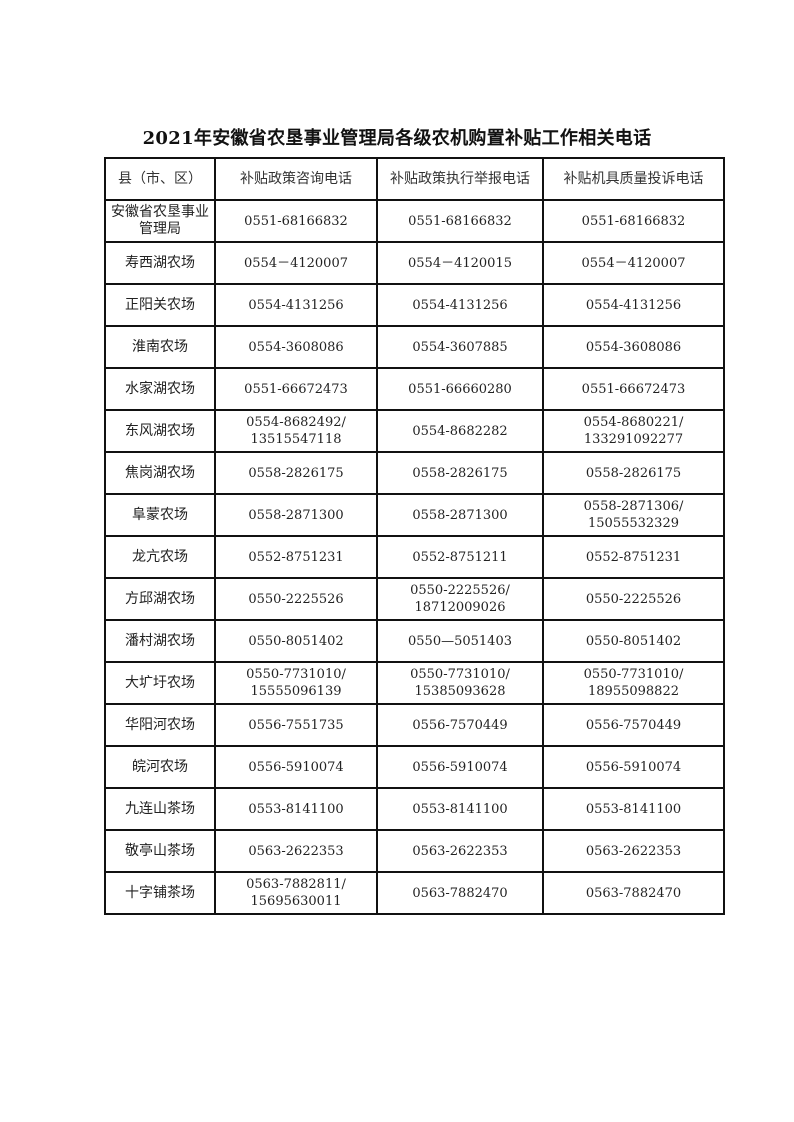 Image resolution: width=794 pixels, height=1122 pixels. Describe the element at coordinates (160, 850) in the screenshot. I see `cell-line: 敬亭山茶场` at that location.